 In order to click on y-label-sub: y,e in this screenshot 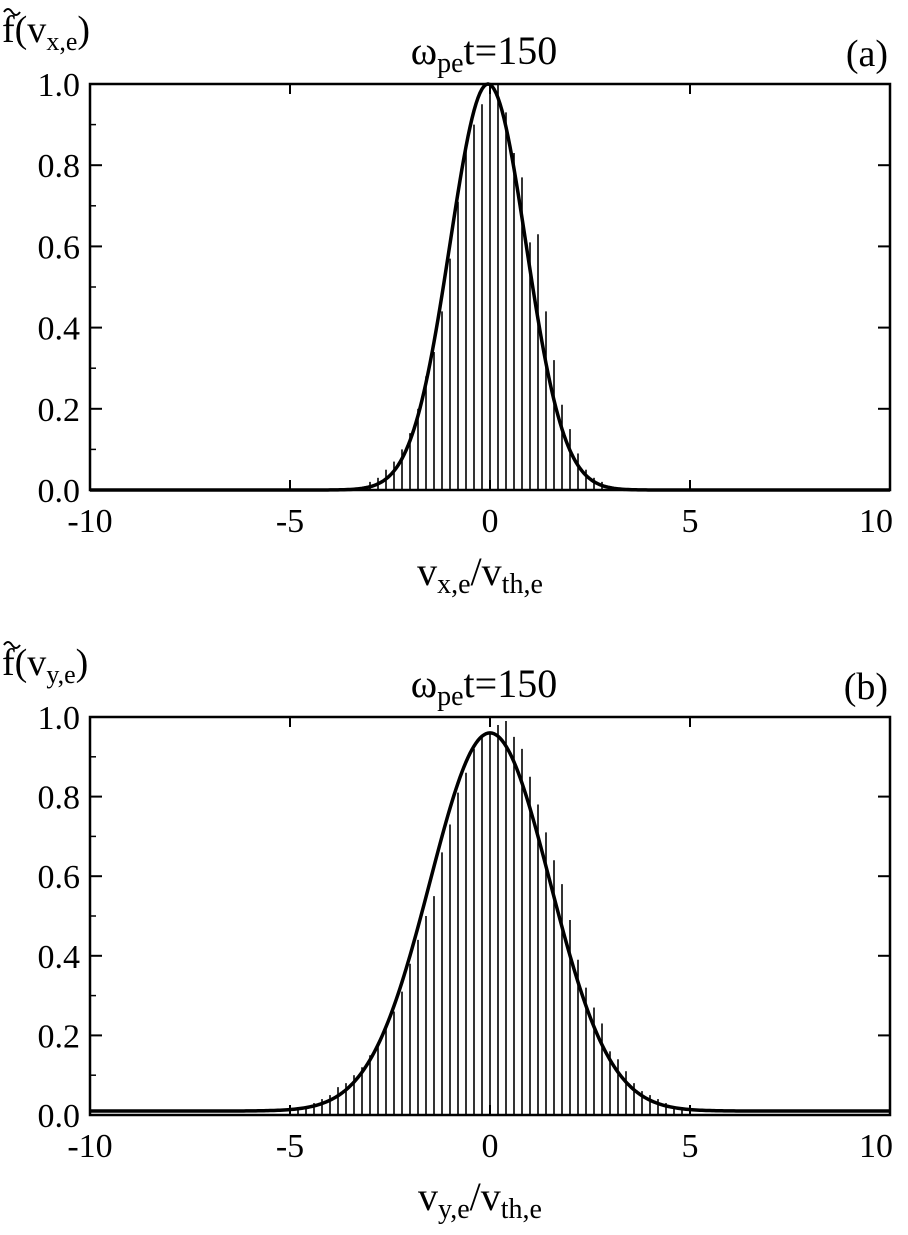, I will do `click(60, 674)`.